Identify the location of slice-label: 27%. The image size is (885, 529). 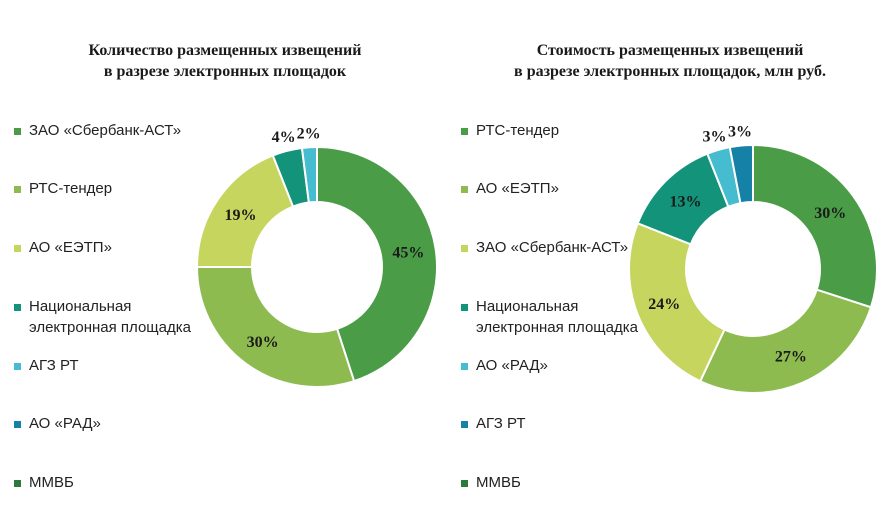
(791, 357).